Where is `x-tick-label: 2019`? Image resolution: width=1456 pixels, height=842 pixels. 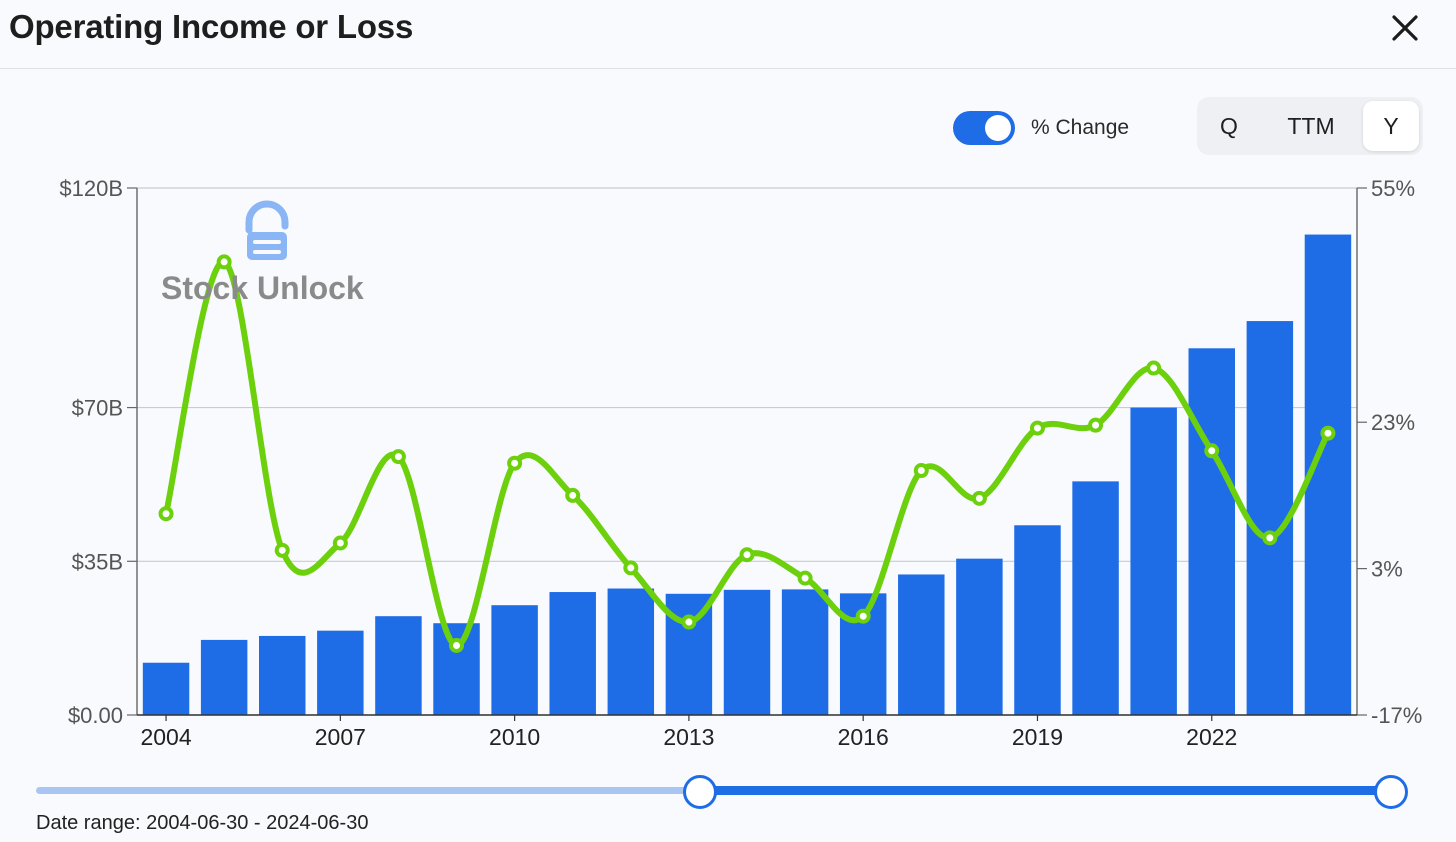 x-tick-label: 2019 is located at coordinates (1037, 737).